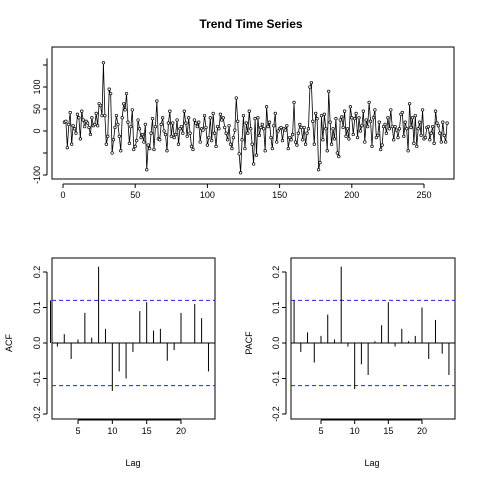 The height and width of the screenshot is (485, 480). What do you see at coordinates (207, 195) in the screenshot?
I see `ts-x-tick-label: 100` at bounding box center [207, 195].